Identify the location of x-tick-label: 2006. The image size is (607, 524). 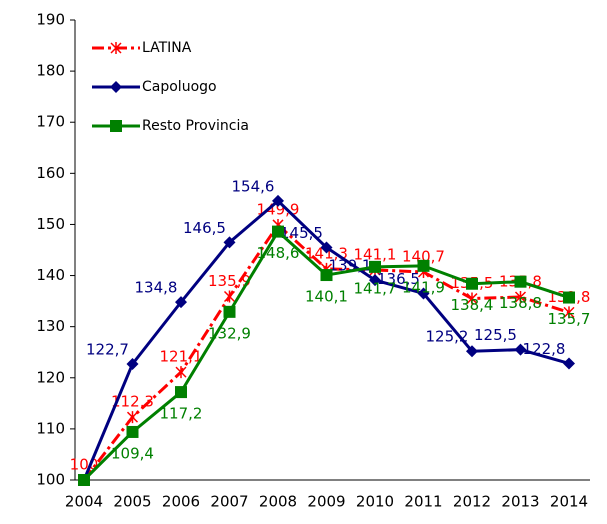
(181, 502).